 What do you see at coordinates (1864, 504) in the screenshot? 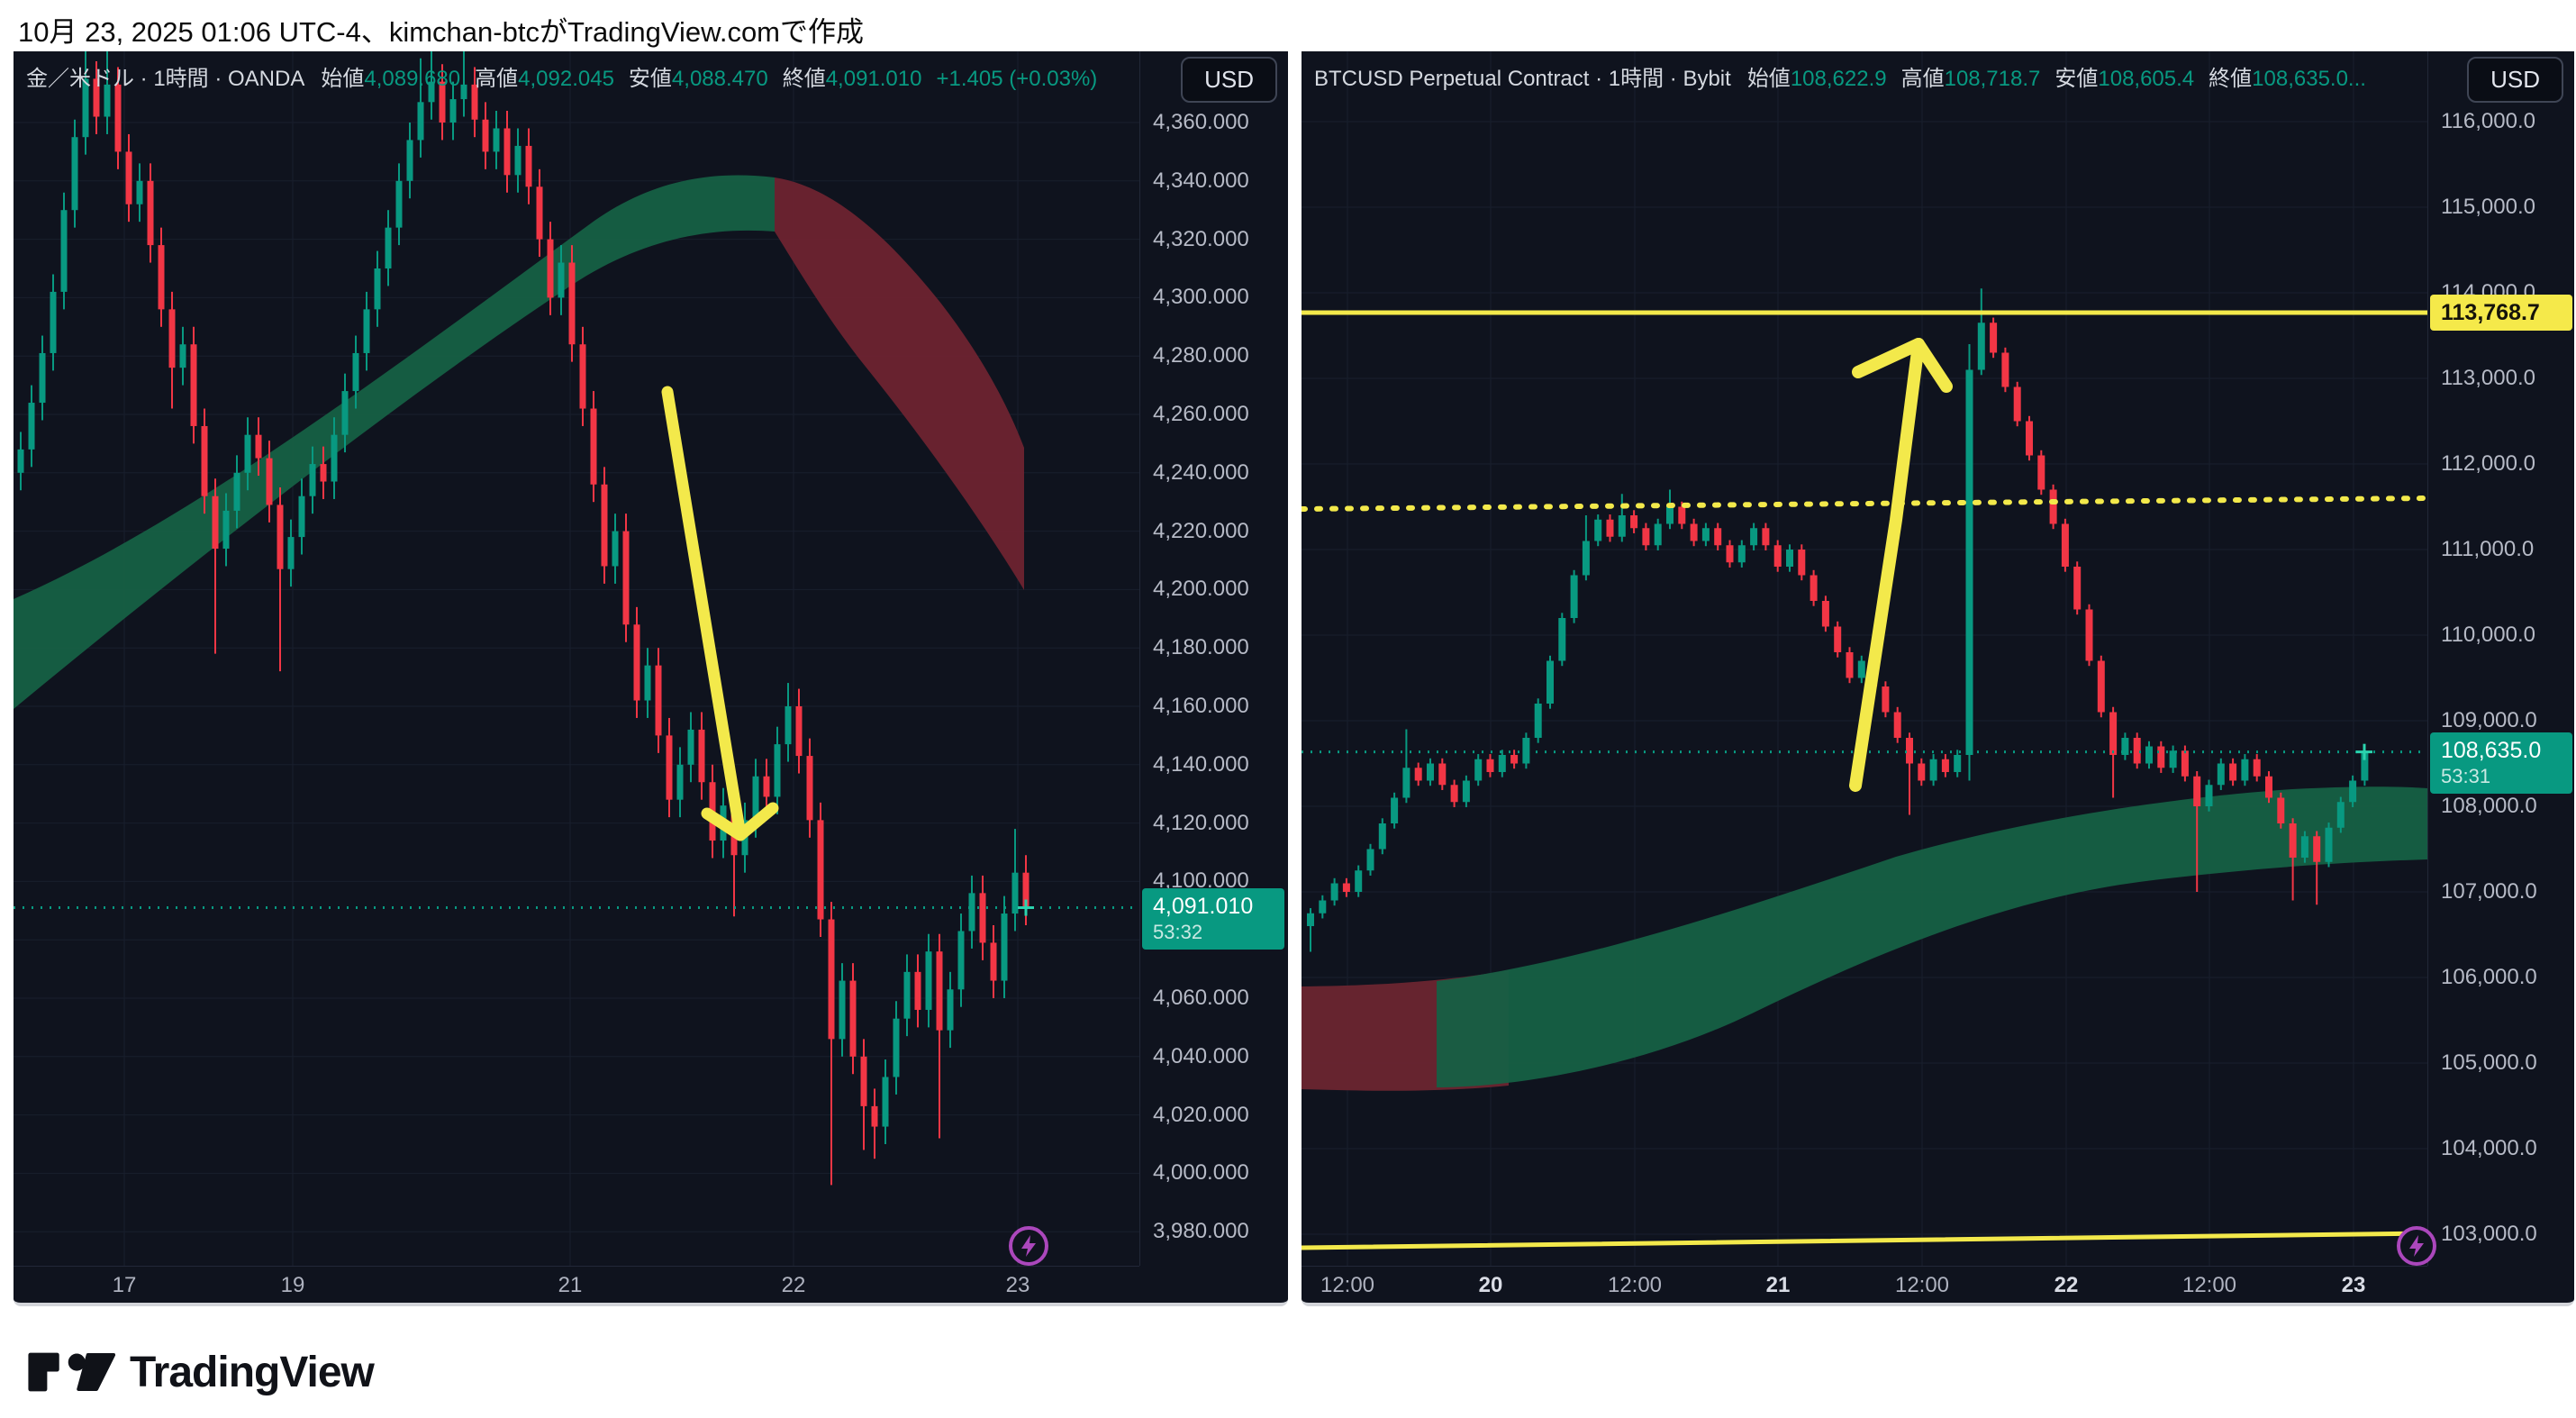
I see `dotted-level-line` at bounding box center [1864, 504].